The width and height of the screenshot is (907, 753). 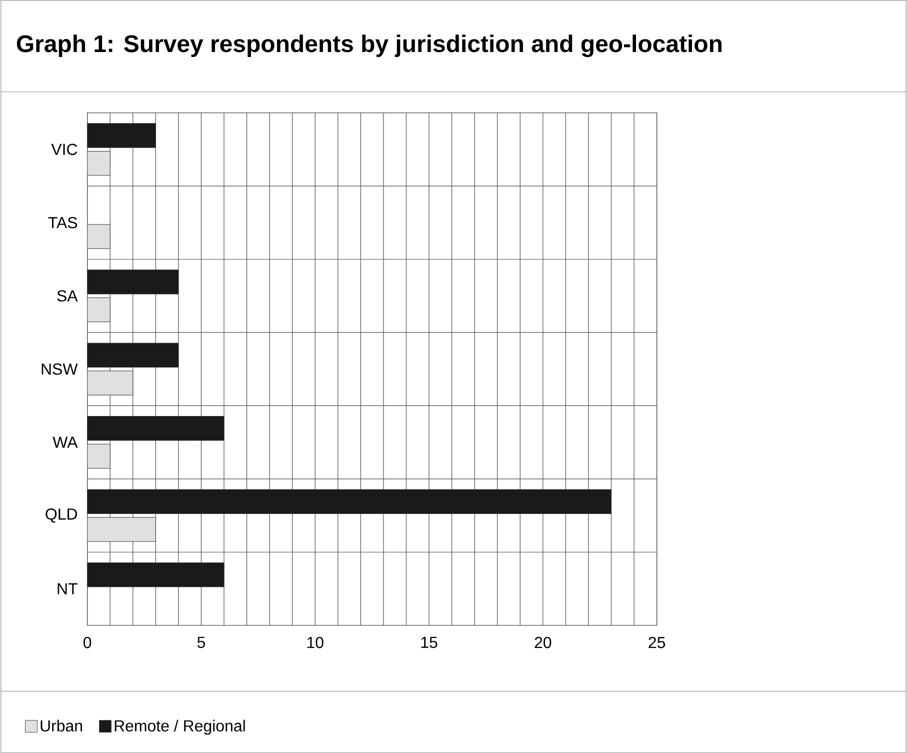 I want to click on x-tick-label: 0, so click(x=88, y=642).